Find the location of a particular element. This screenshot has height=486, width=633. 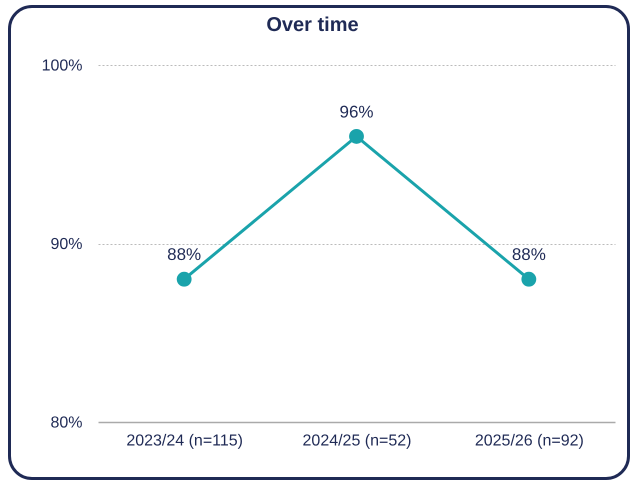

y-tick-label: 90% is located at coordinates (66, 244).